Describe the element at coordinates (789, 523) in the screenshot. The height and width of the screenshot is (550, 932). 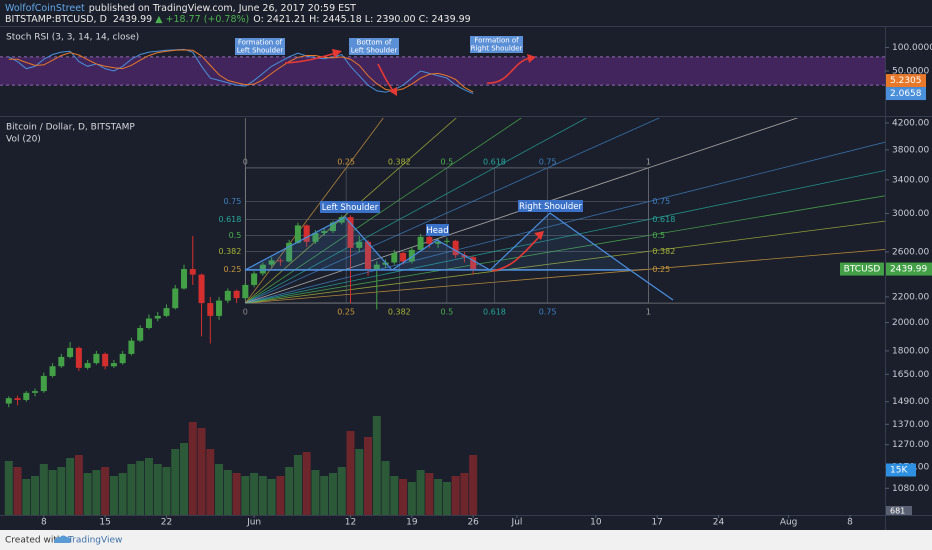
I see `x-tick-label: Aug` at that location.